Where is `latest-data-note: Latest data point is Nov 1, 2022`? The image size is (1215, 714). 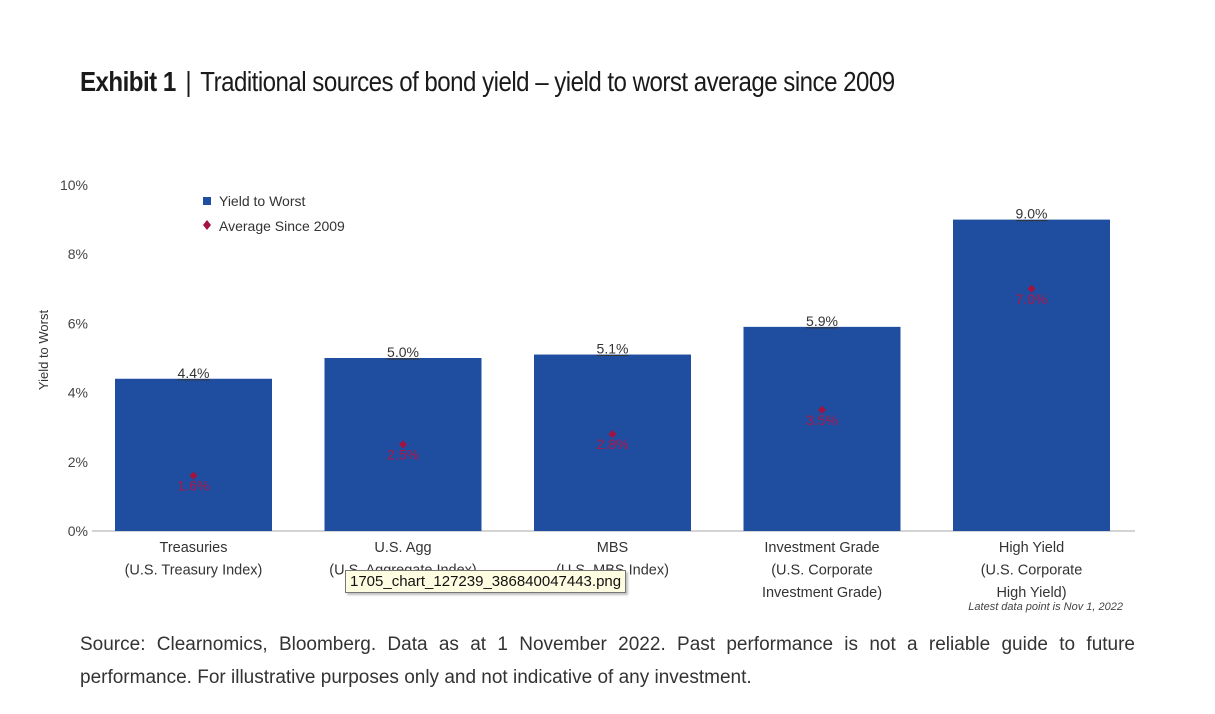
latest-data-note: Latest data point is Nov 1, 2022 is located at coordinates (1045, 607).